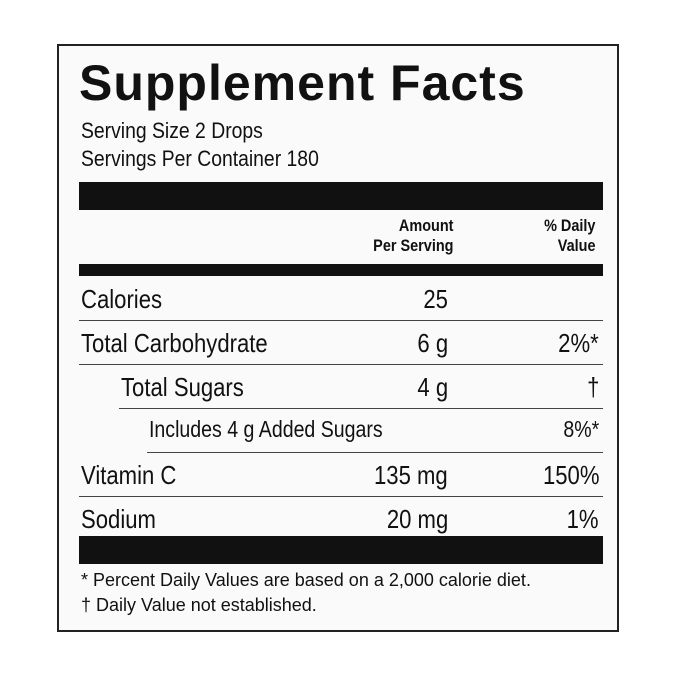  I want to click on amount-header: Amount Per Serving, so click(412, 235).